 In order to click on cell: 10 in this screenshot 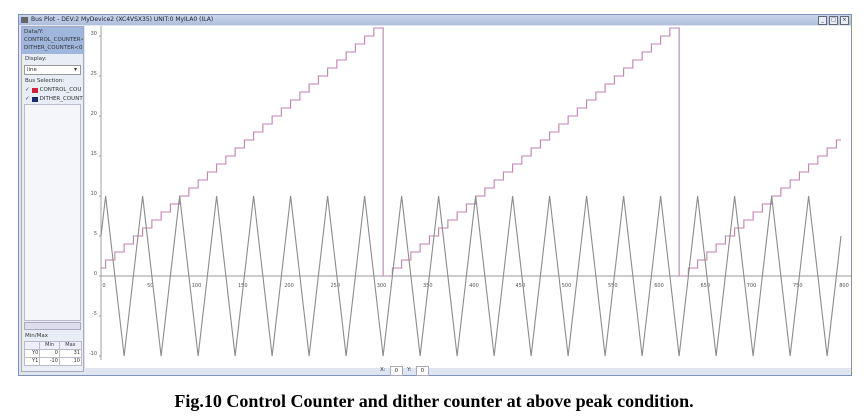, I will do `click(70, 361)`.